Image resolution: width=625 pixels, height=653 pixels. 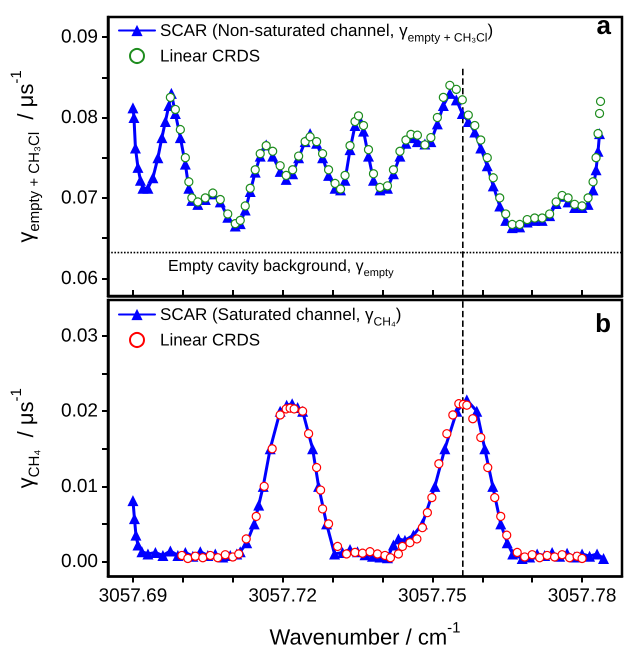 What do you see at coordinates (25, 438) in the screenshot?
I see `y-axis-title: γCH₄ / μs-1` at bounding box center [25, 438].